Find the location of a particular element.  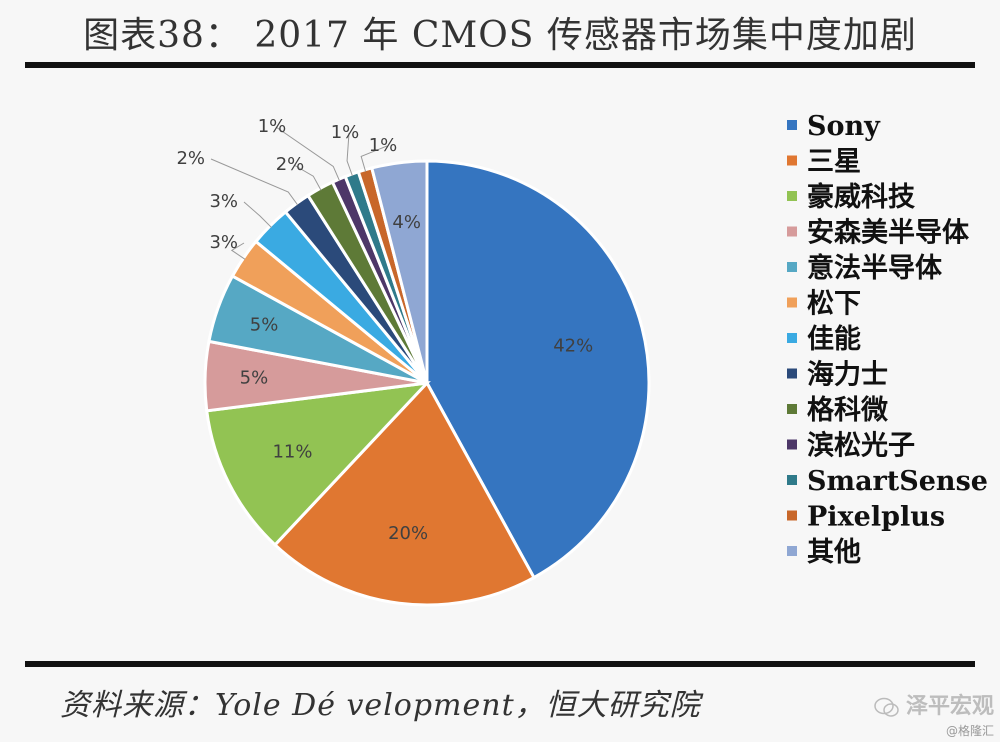

legend-label-8: 格科微 is located at coordinates (847, 410).